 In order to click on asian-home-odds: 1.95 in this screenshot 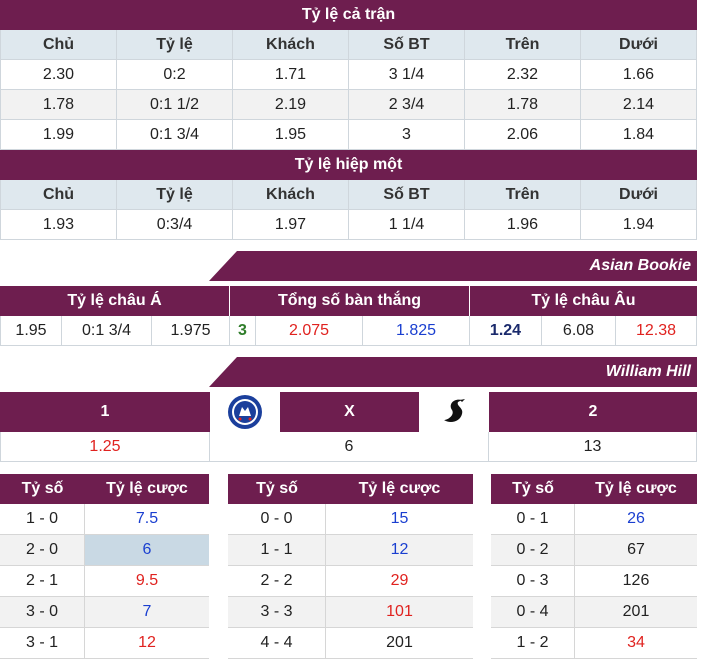, I will do `click(31, 330)`.